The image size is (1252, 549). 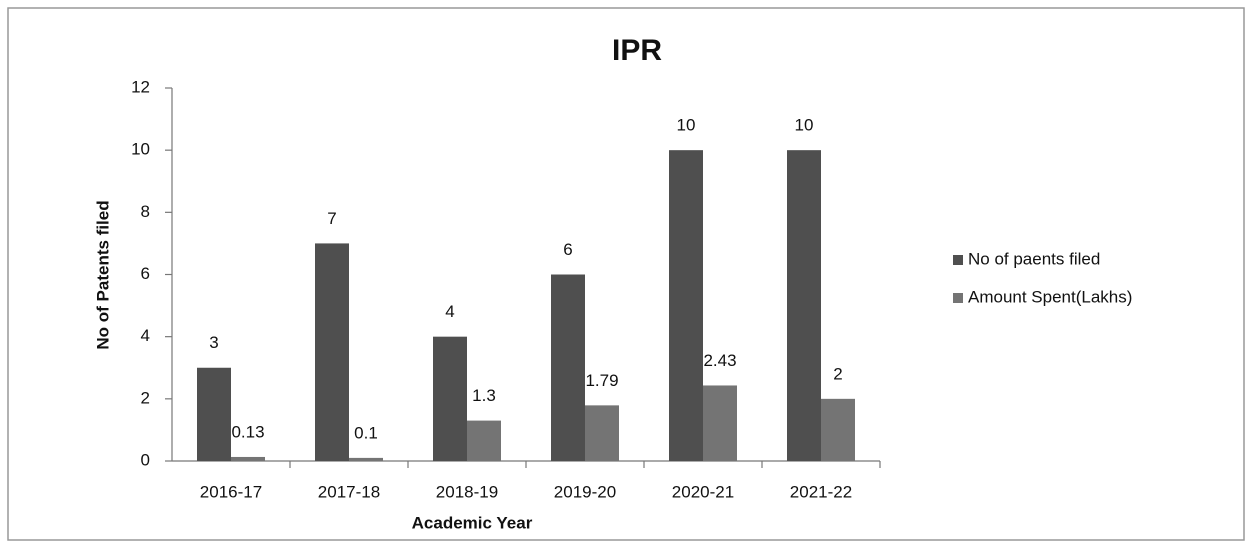 What do you see at coordinates (449, 311) in the screenshot?
I see `data-label: 4` at bounding box center [449, 311].